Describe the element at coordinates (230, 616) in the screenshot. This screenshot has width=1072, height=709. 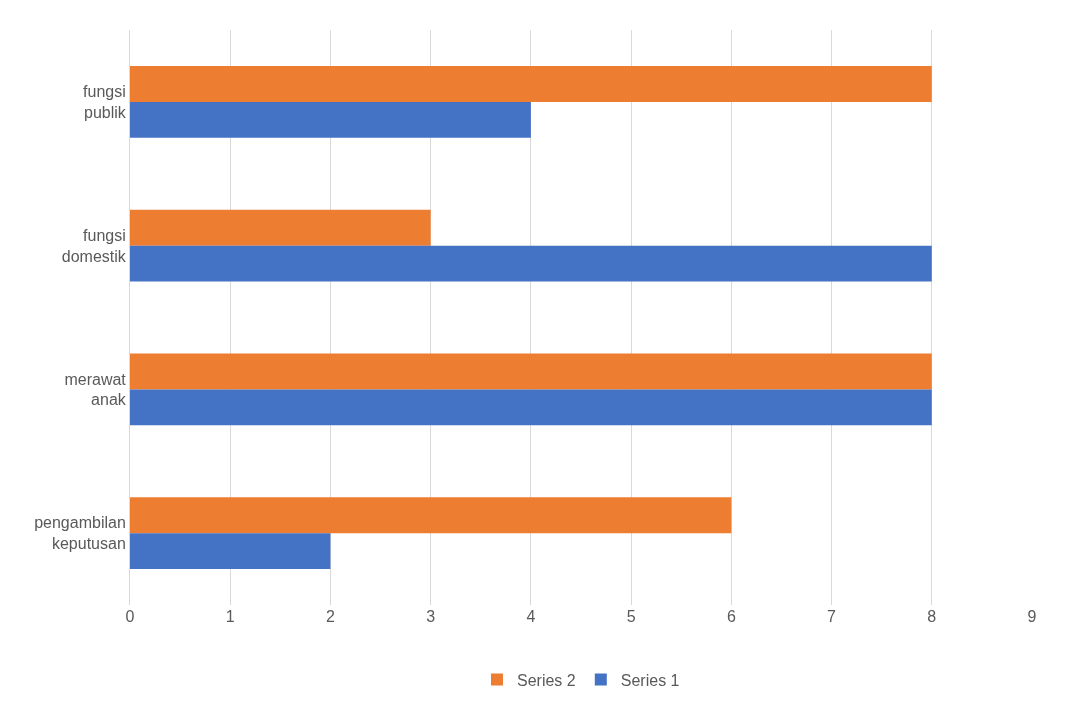
I see `x-tick-label: 1` at that location.